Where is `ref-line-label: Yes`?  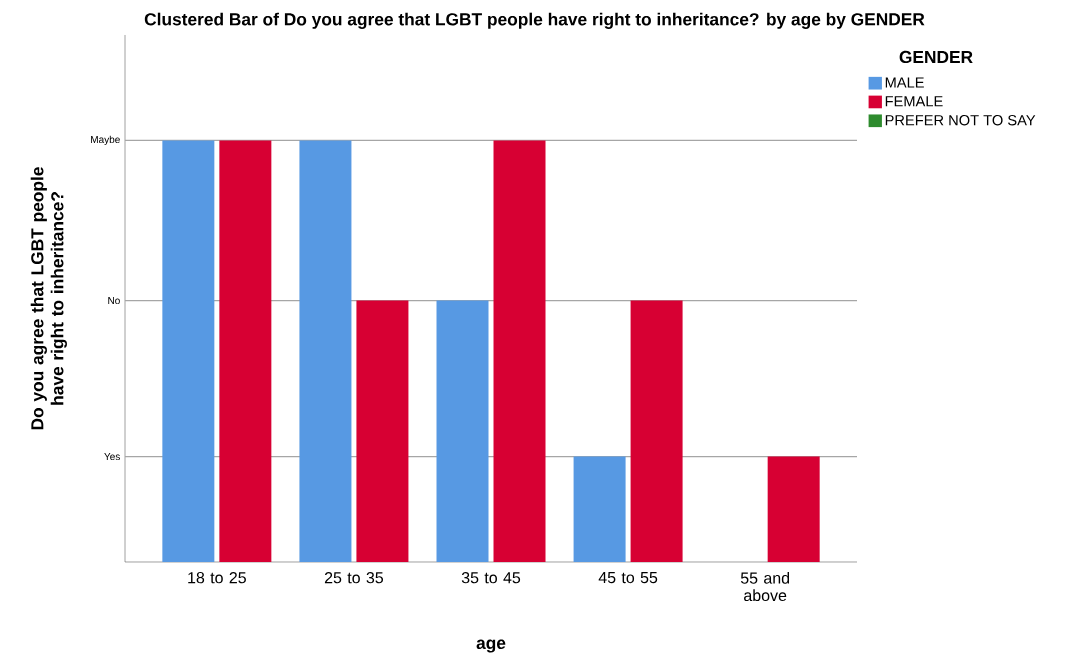 ref-line-label: Yes is located at coordinates (112, 457).